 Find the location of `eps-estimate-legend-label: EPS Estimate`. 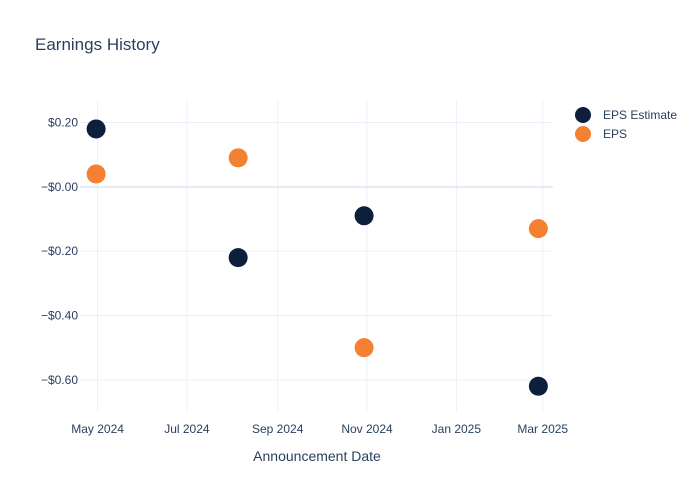

eps-estimate-legend-label: EPS Estimate is located at coordinates (640, 115).